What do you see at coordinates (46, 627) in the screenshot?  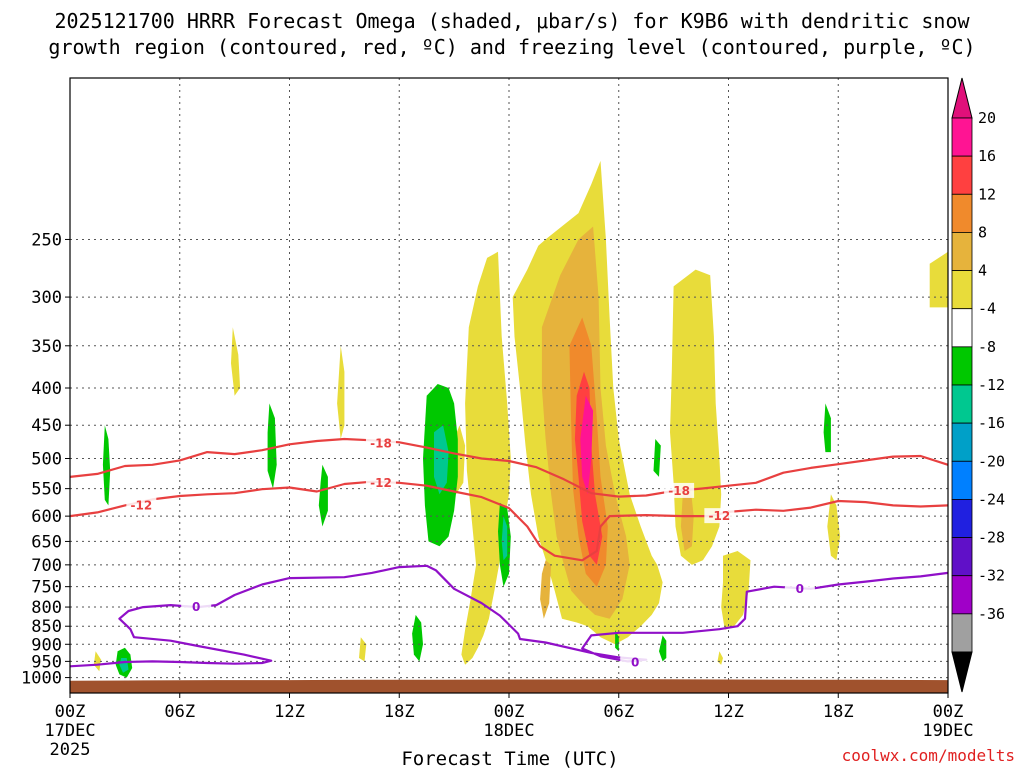 I see `y-tick-label-850: 850` at bounding box center [46, 627].